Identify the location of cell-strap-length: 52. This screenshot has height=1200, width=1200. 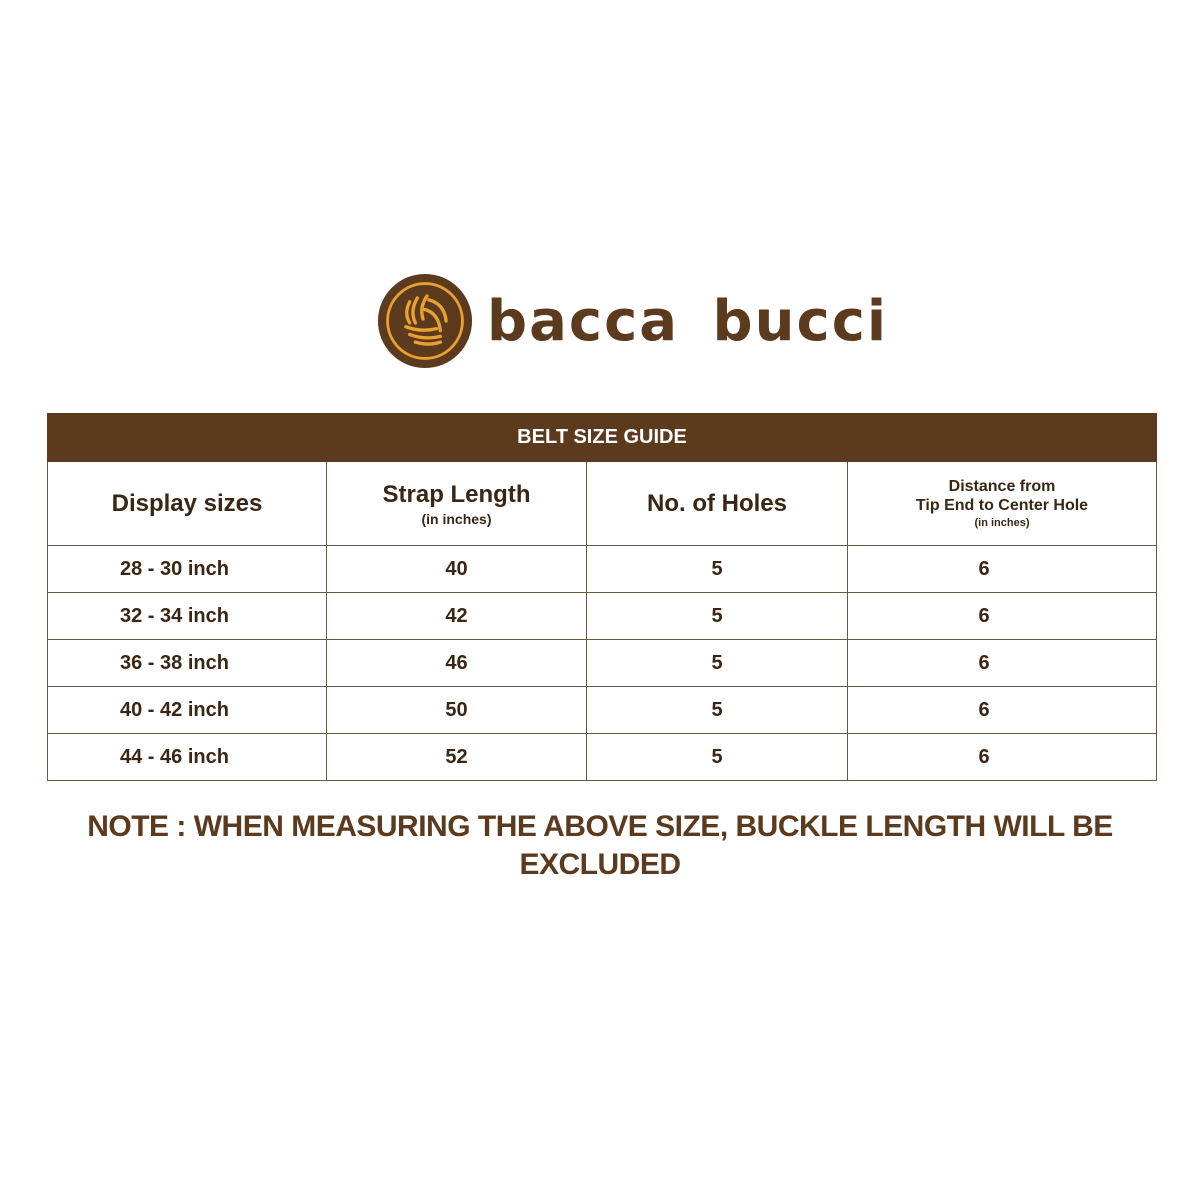
(456, 757).